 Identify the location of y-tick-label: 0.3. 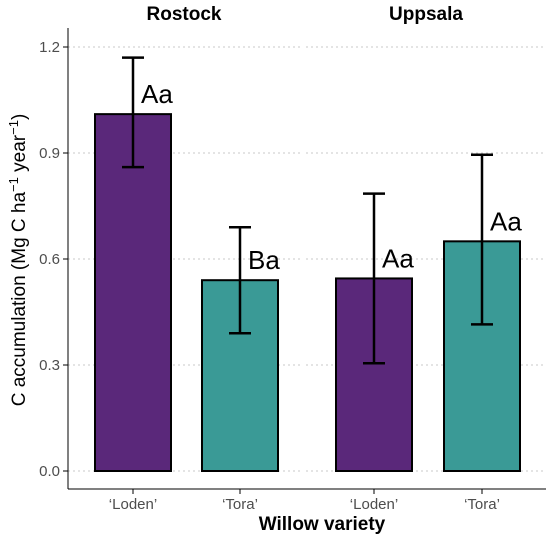
(49, 365).